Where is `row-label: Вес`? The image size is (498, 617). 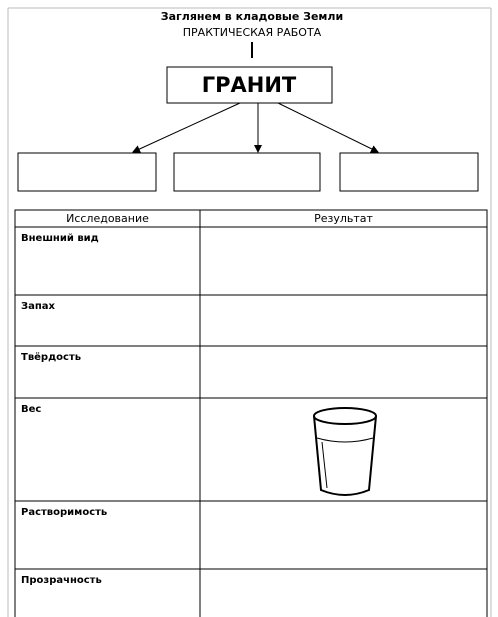
row-label: Вес is located at coordinates (31, 409).